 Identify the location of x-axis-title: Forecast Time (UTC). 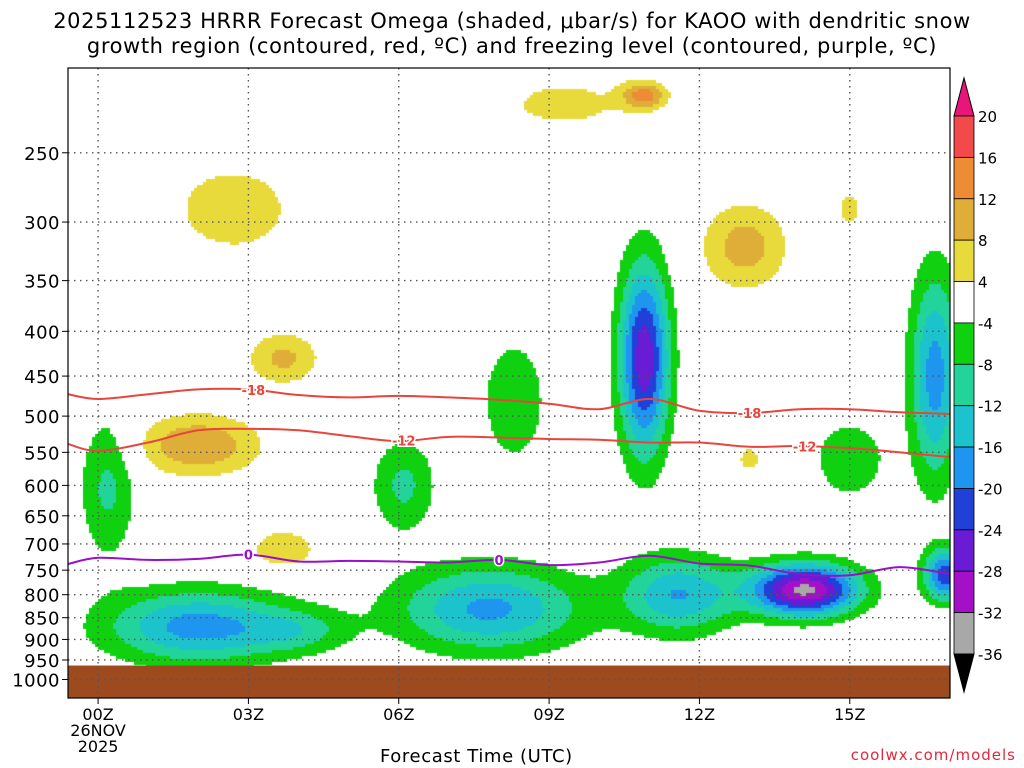
(476, 756).